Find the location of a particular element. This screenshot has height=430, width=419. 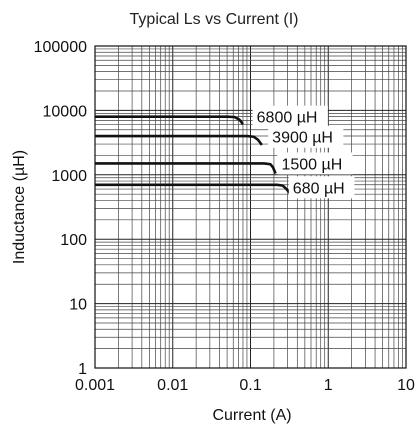

series-label-4: 680 µH is located at coordinates (319, 188).